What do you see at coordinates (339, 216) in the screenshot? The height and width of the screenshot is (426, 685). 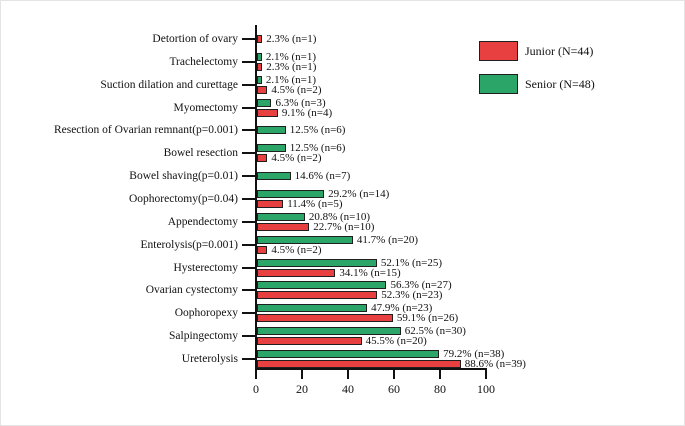 I see `bar-value-label: 20.8% (n=10)` at bounding box center [339, 216].